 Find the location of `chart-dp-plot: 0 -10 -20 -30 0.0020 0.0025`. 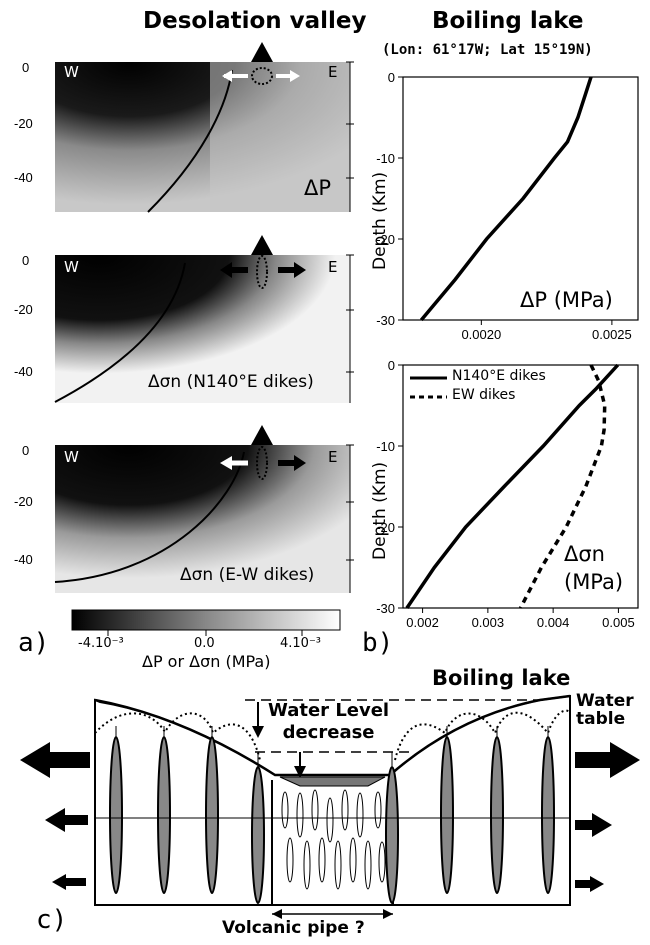

chart-dp-plot: 0 -10 -20 -30 0.0020 0.0025 is located at coordinates (504, 206).